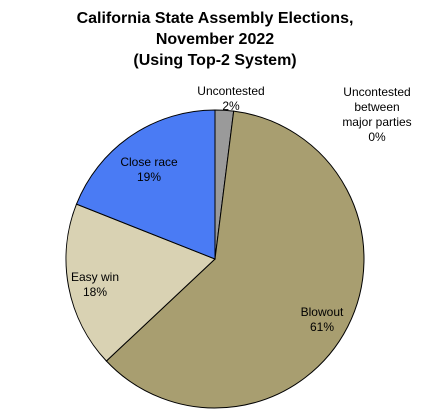  Describe the element at coordinates (322, 327) in the screenshot. I see `slice-label-line: 61%` at that location.